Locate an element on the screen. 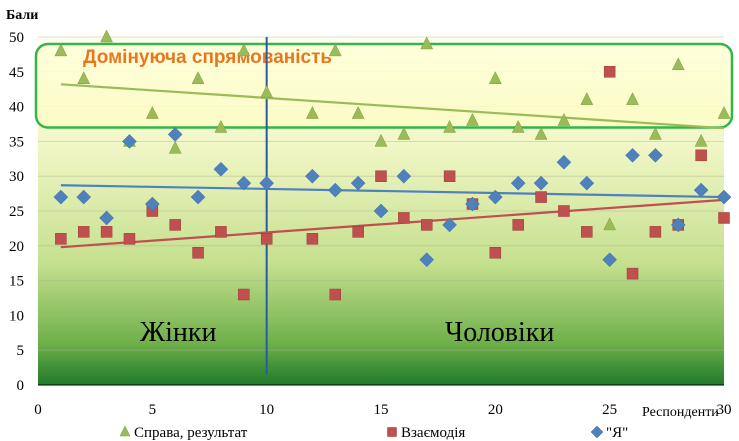 This screenshot has height=441, width=739. x-tick-label: 5 is located at coordinates (153, 410).